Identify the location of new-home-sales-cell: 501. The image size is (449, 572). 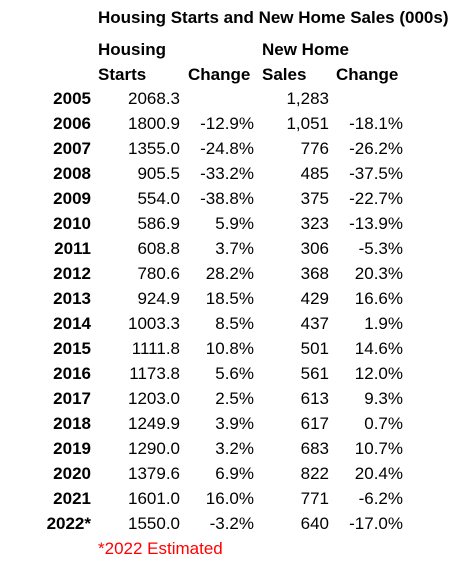
(314, 348).